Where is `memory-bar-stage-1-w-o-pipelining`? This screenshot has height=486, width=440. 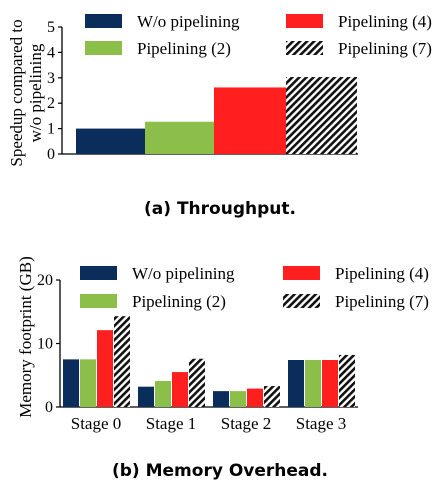
memory-bar-stage-1-w-o-pipelining is located at coordinates (146, 396).